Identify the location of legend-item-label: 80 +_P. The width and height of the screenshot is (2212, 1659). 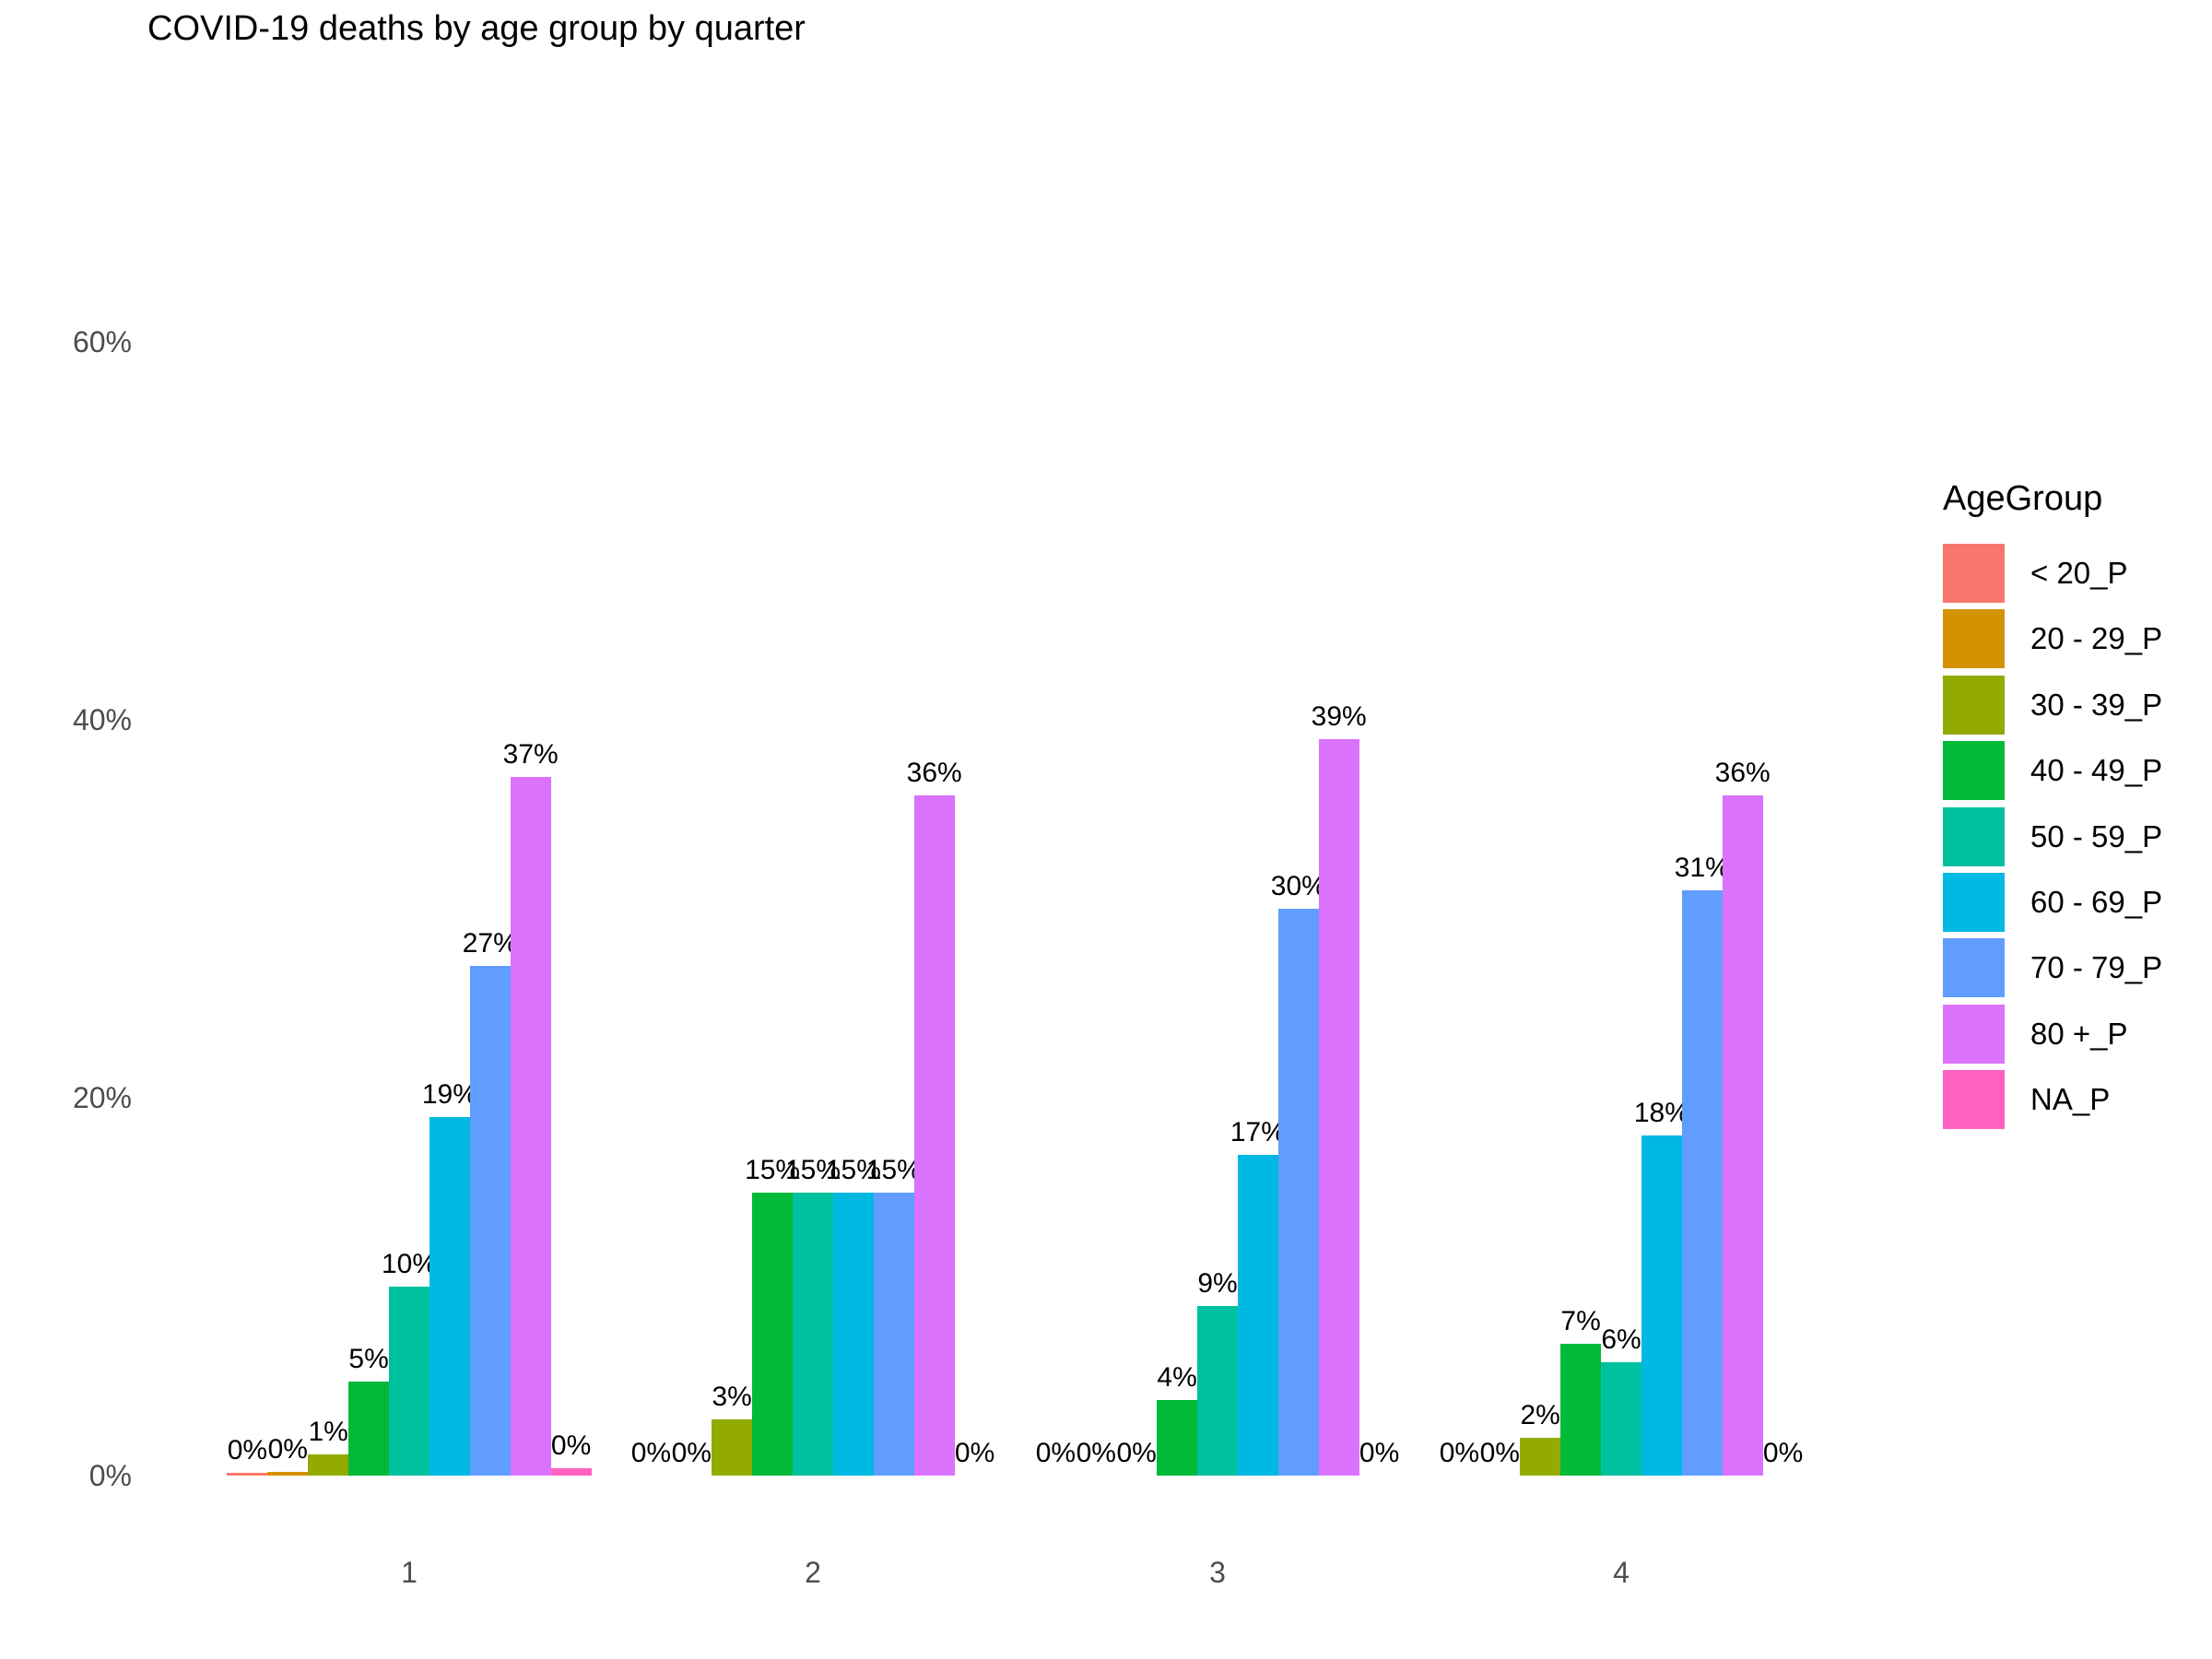
(2079, 1033).